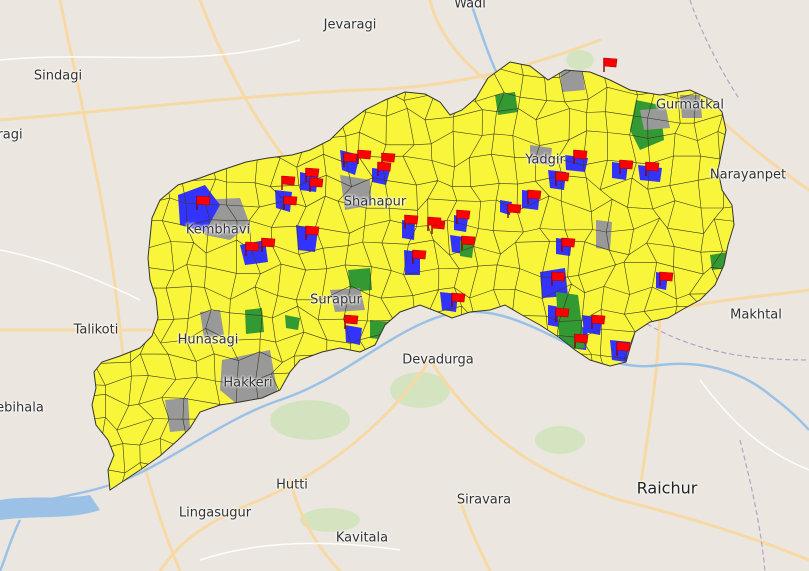 The height and width of the screenshot is (571, 809). I want to click on place-label-jevaragi: Jevaragi, so click(350, 25).